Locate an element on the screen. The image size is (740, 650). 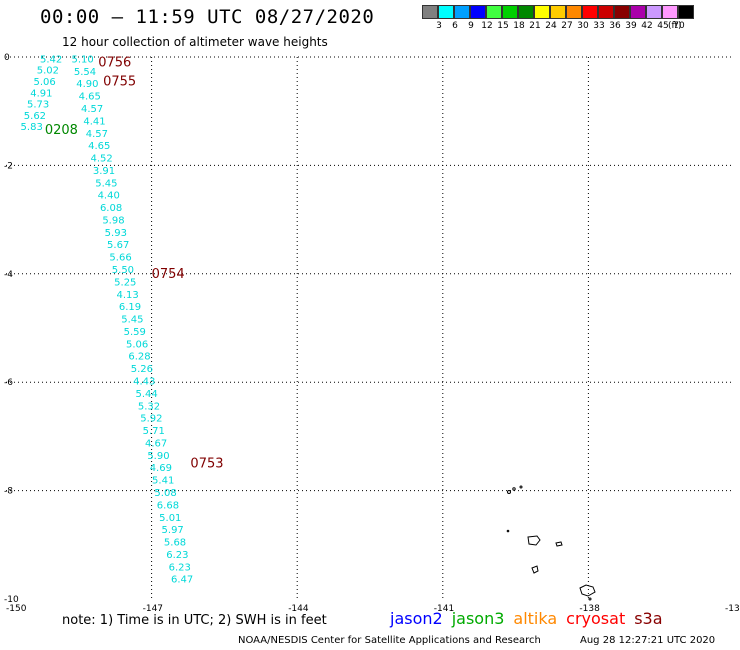
legend-label: 24 is located at coordinates (551, 26).